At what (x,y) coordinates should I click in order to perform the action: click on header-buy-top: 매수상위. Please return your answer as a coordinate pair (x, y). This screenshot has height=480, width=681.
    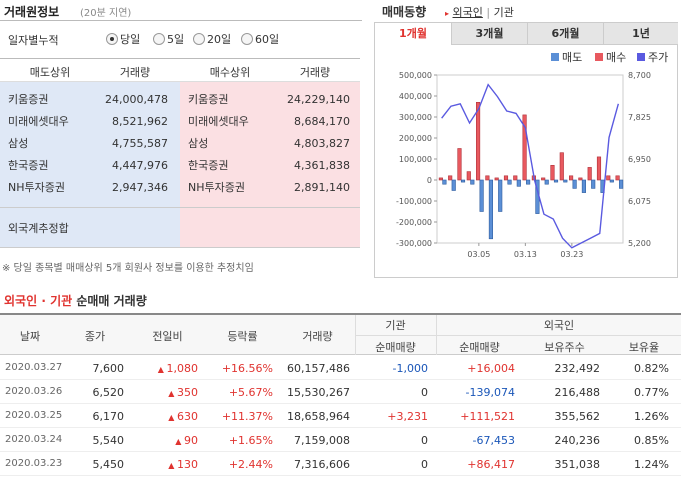
    Looking at the image, I should click on (230, 72).